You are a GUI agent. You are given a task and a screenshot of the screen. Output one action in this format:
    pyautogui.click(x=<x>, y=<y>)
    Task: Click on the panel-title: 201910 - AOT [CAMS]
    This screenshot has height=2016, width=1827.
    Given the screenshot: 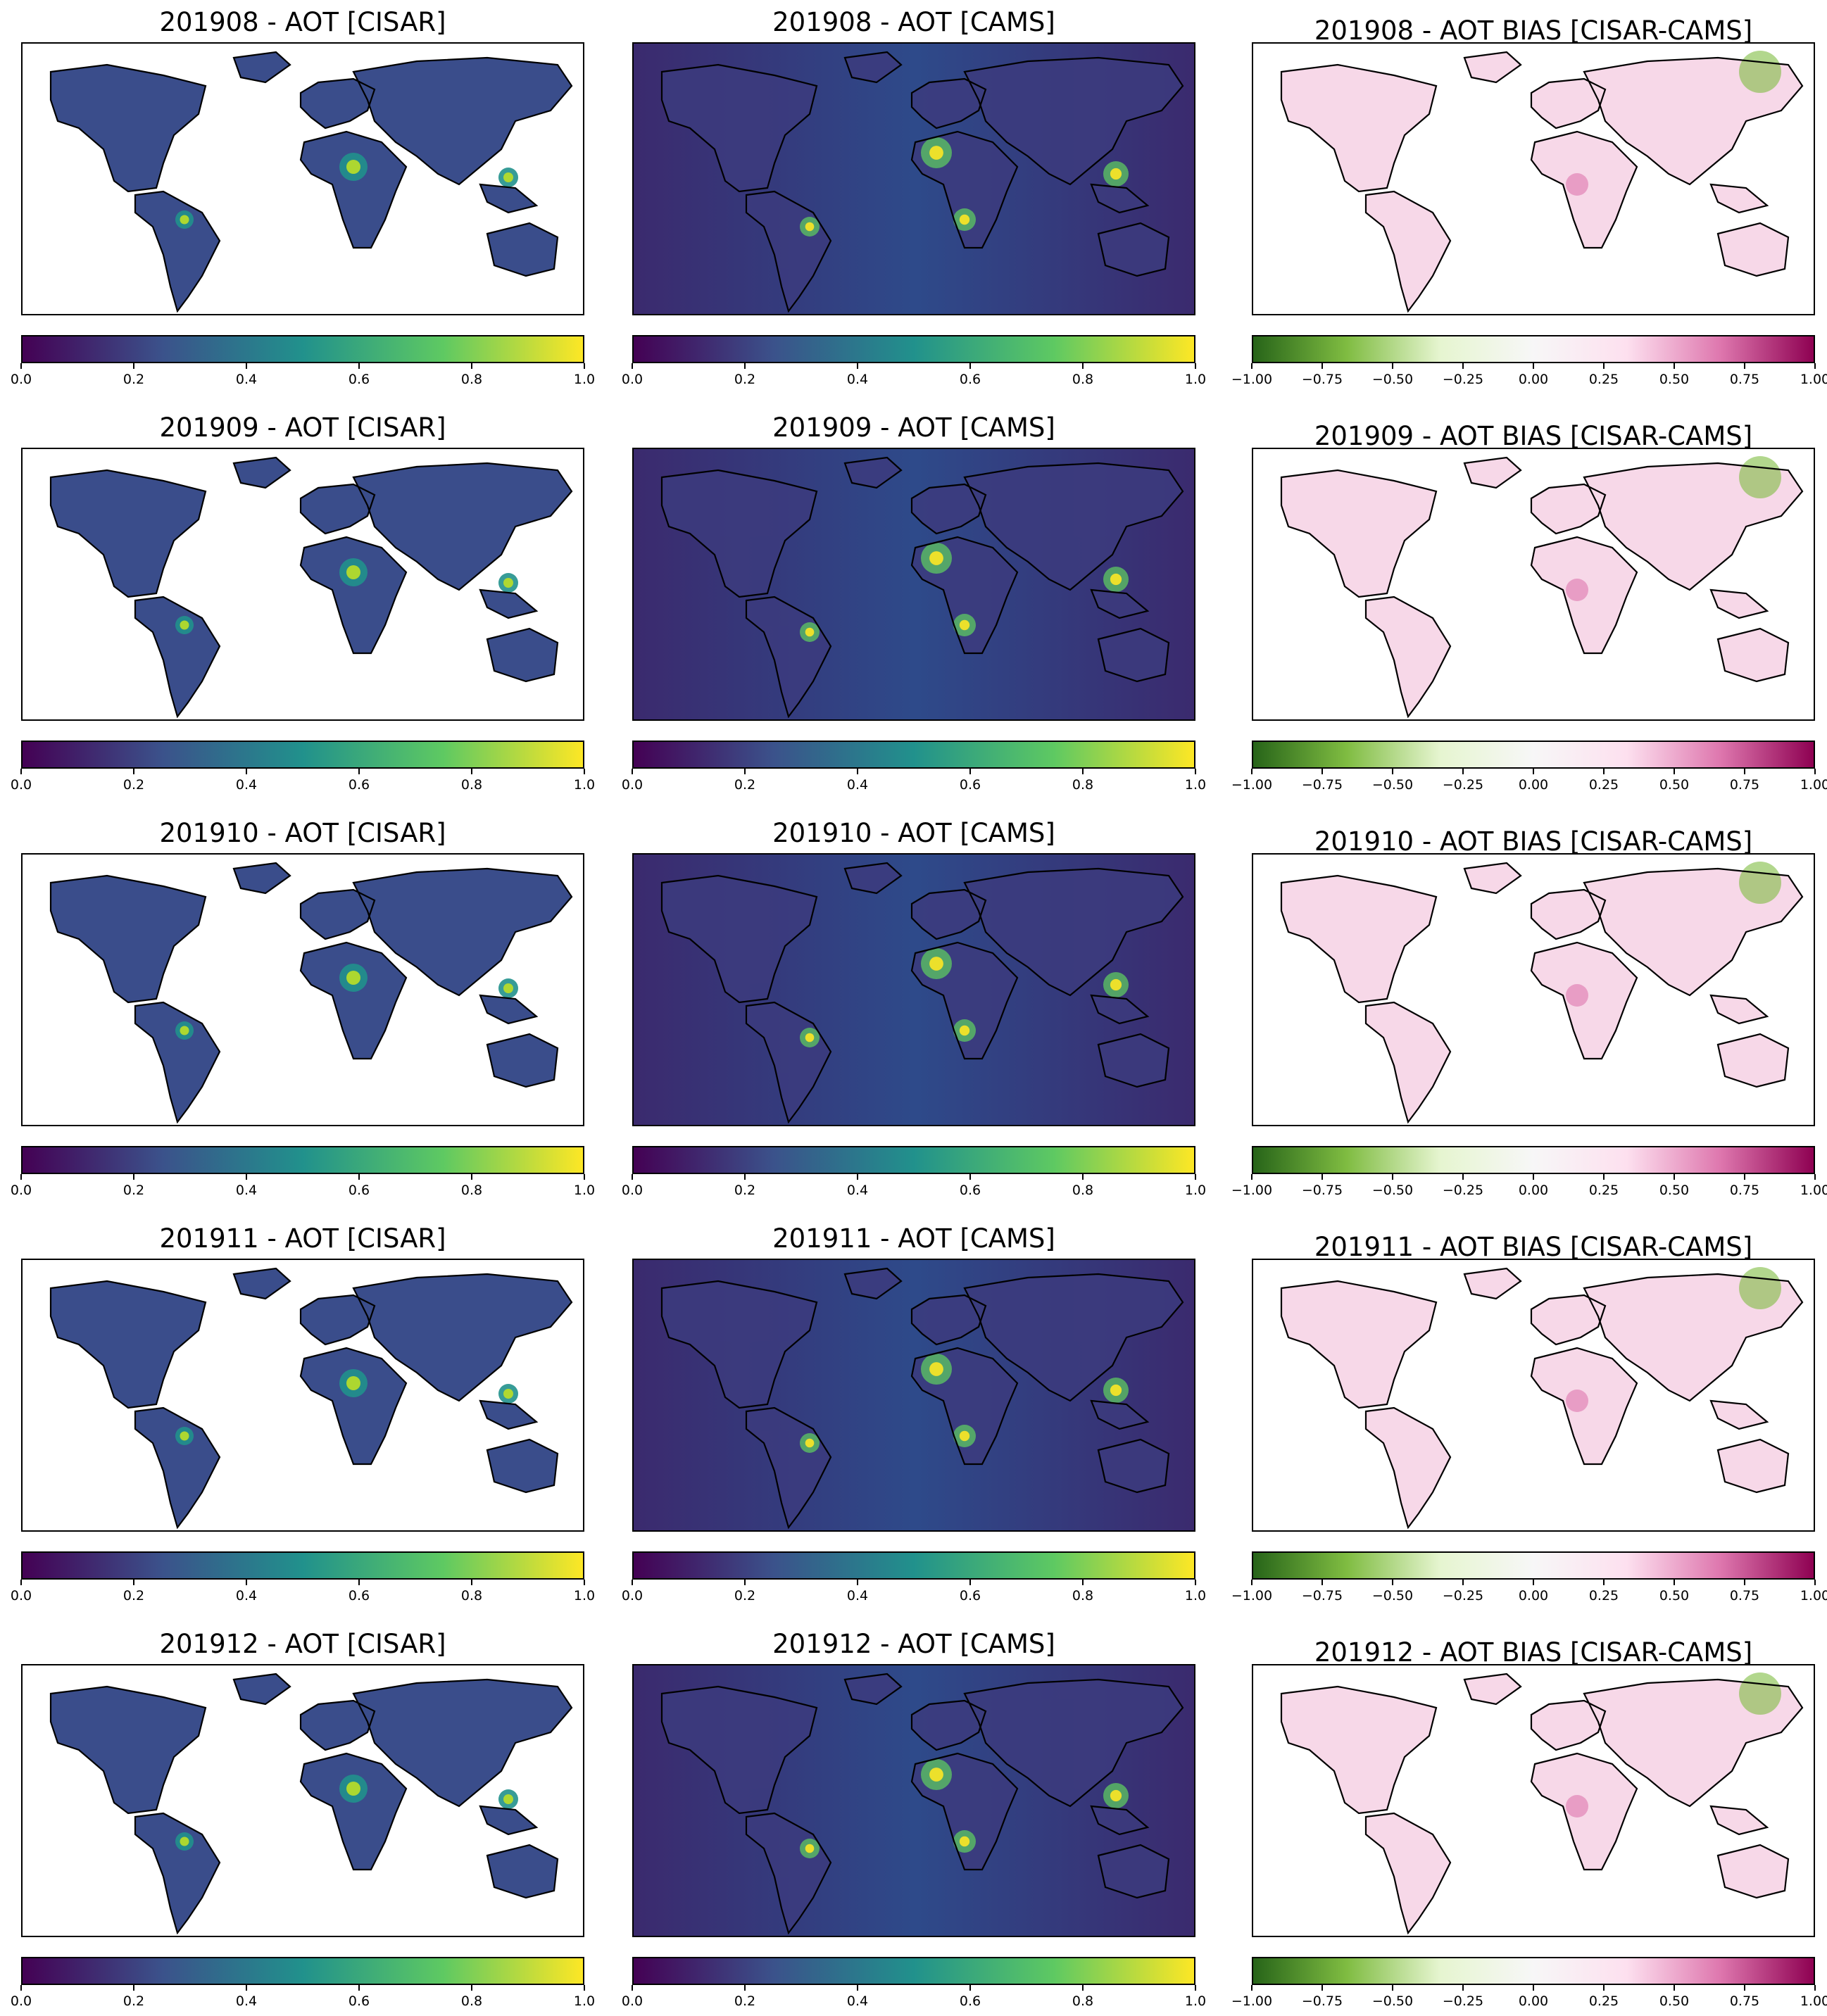 What is the action you would take?
    pyautogui.click(x=913, y=833)
    